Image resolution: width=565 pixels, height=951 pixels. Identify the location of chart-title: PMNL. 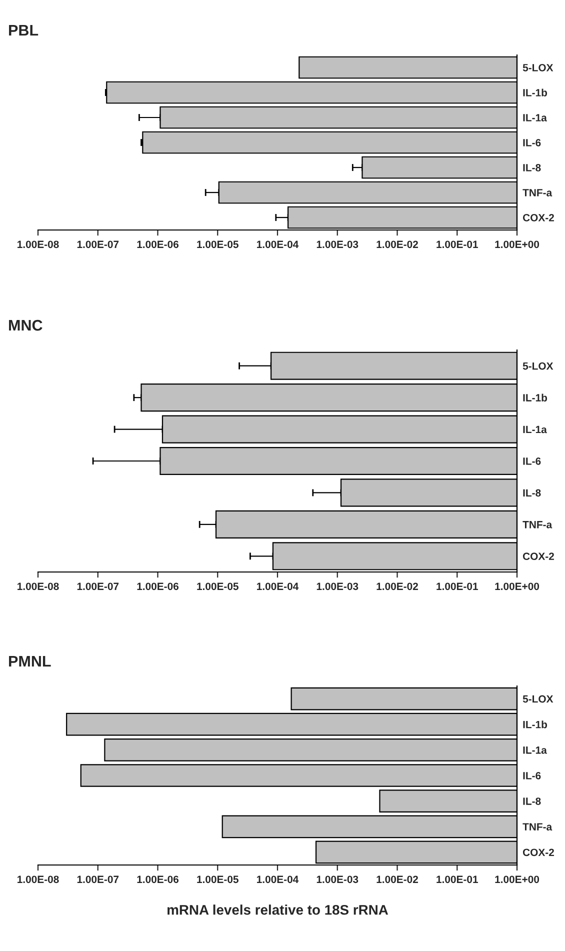
(30, 661).